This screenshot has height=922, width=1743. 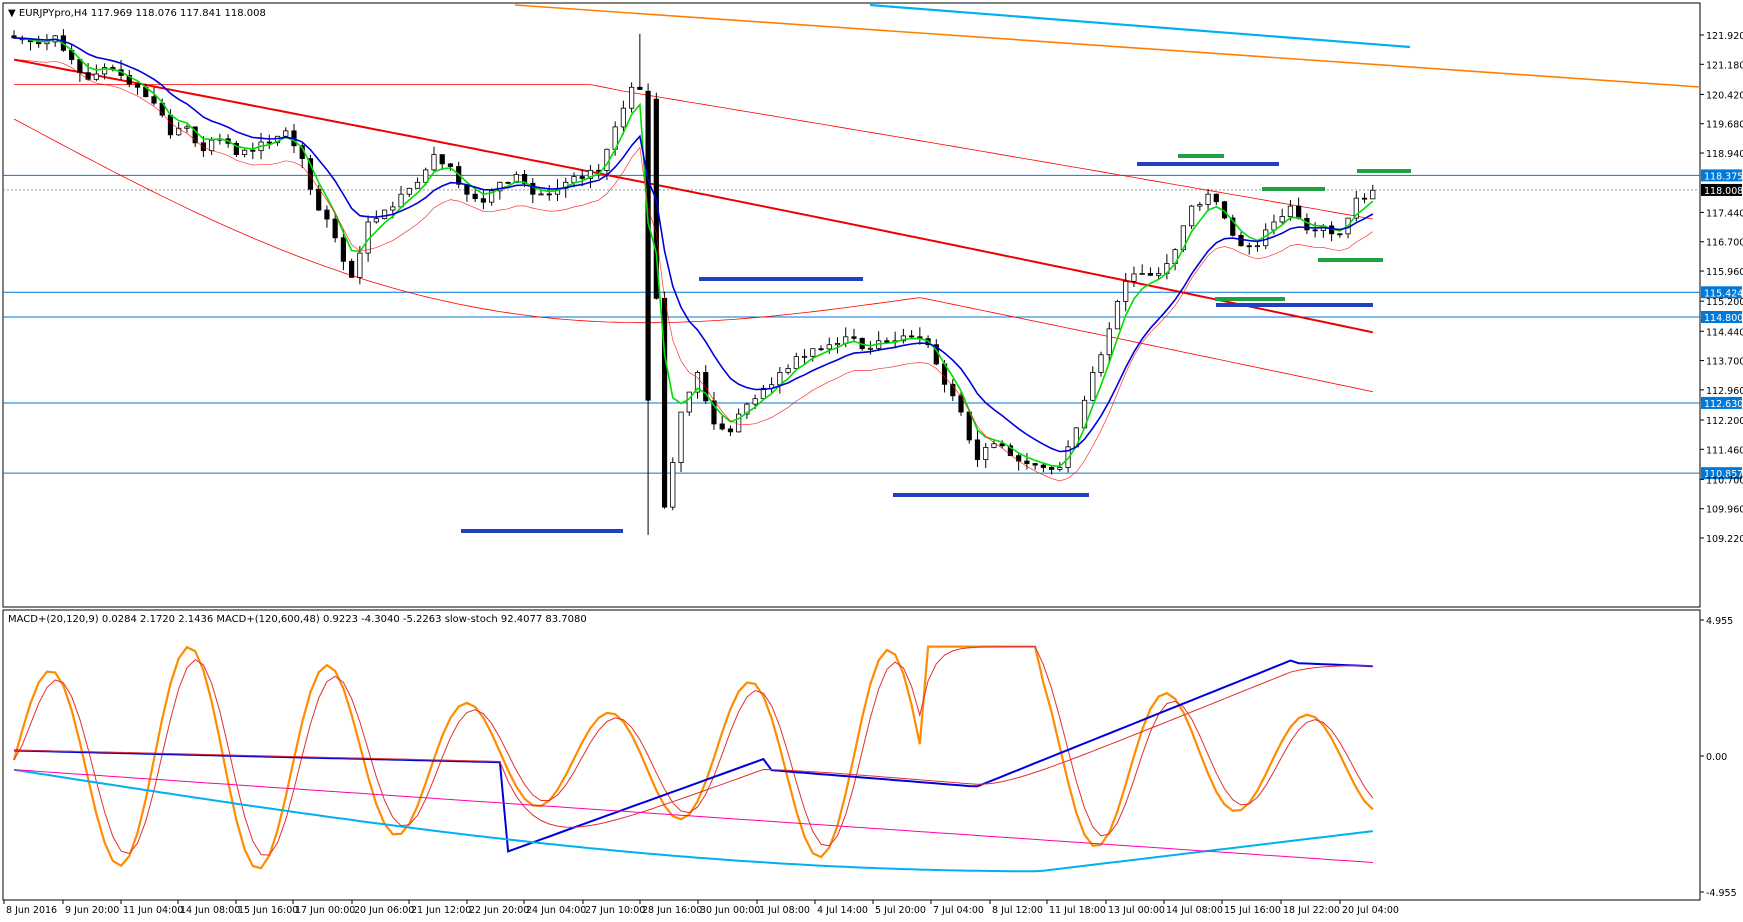 What do you see at coordinates (1724, 421) in the screenshot?
I see `price-tick-17: 112.200` at bounding box center [1724, 421].